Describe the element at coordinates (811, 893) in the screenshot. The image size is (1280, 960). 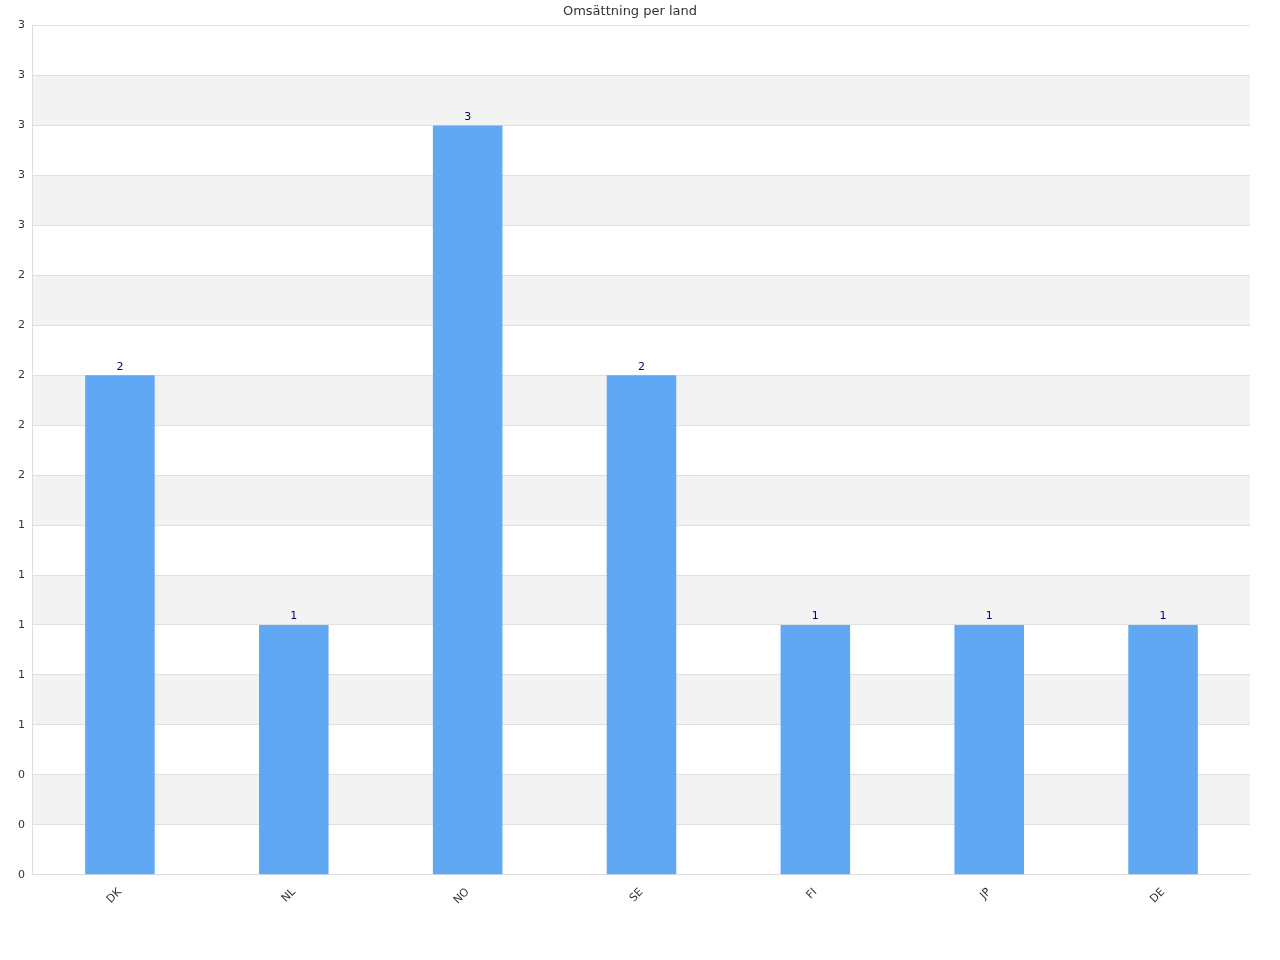
I see `x-tick-label: FI` at that location.